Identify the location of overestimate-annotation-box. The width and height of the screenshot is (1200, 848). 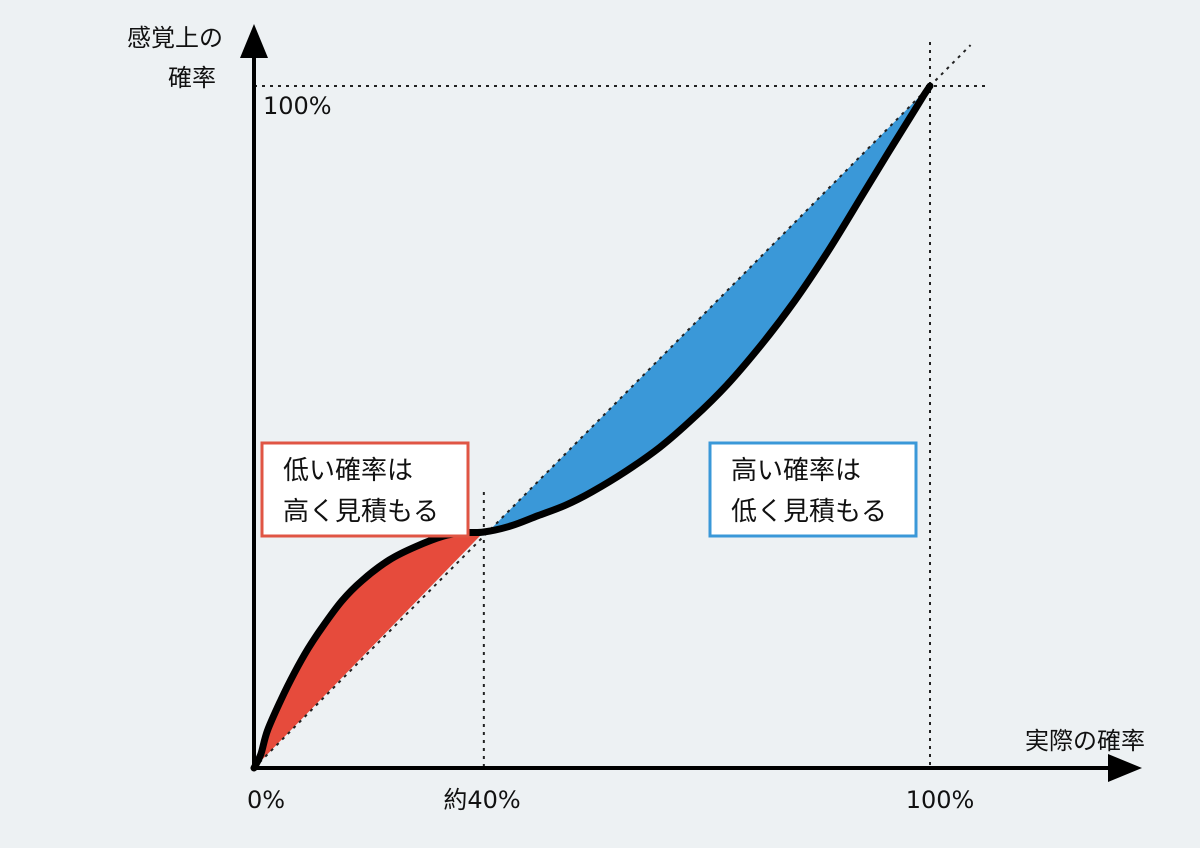
(365, 489).